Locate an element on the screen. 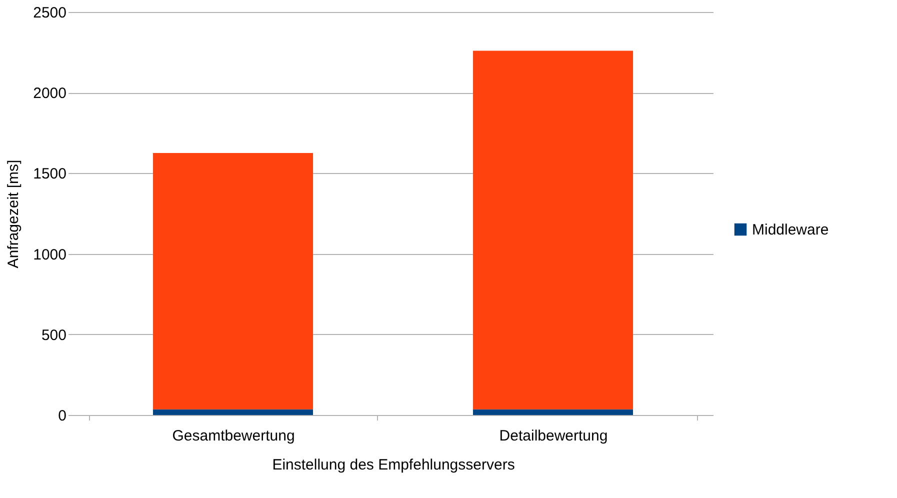 Image resolution: width=897 pixels, height=498 pixels. x-tick-label: Detailbewertung is located at coordinates (553, 436).